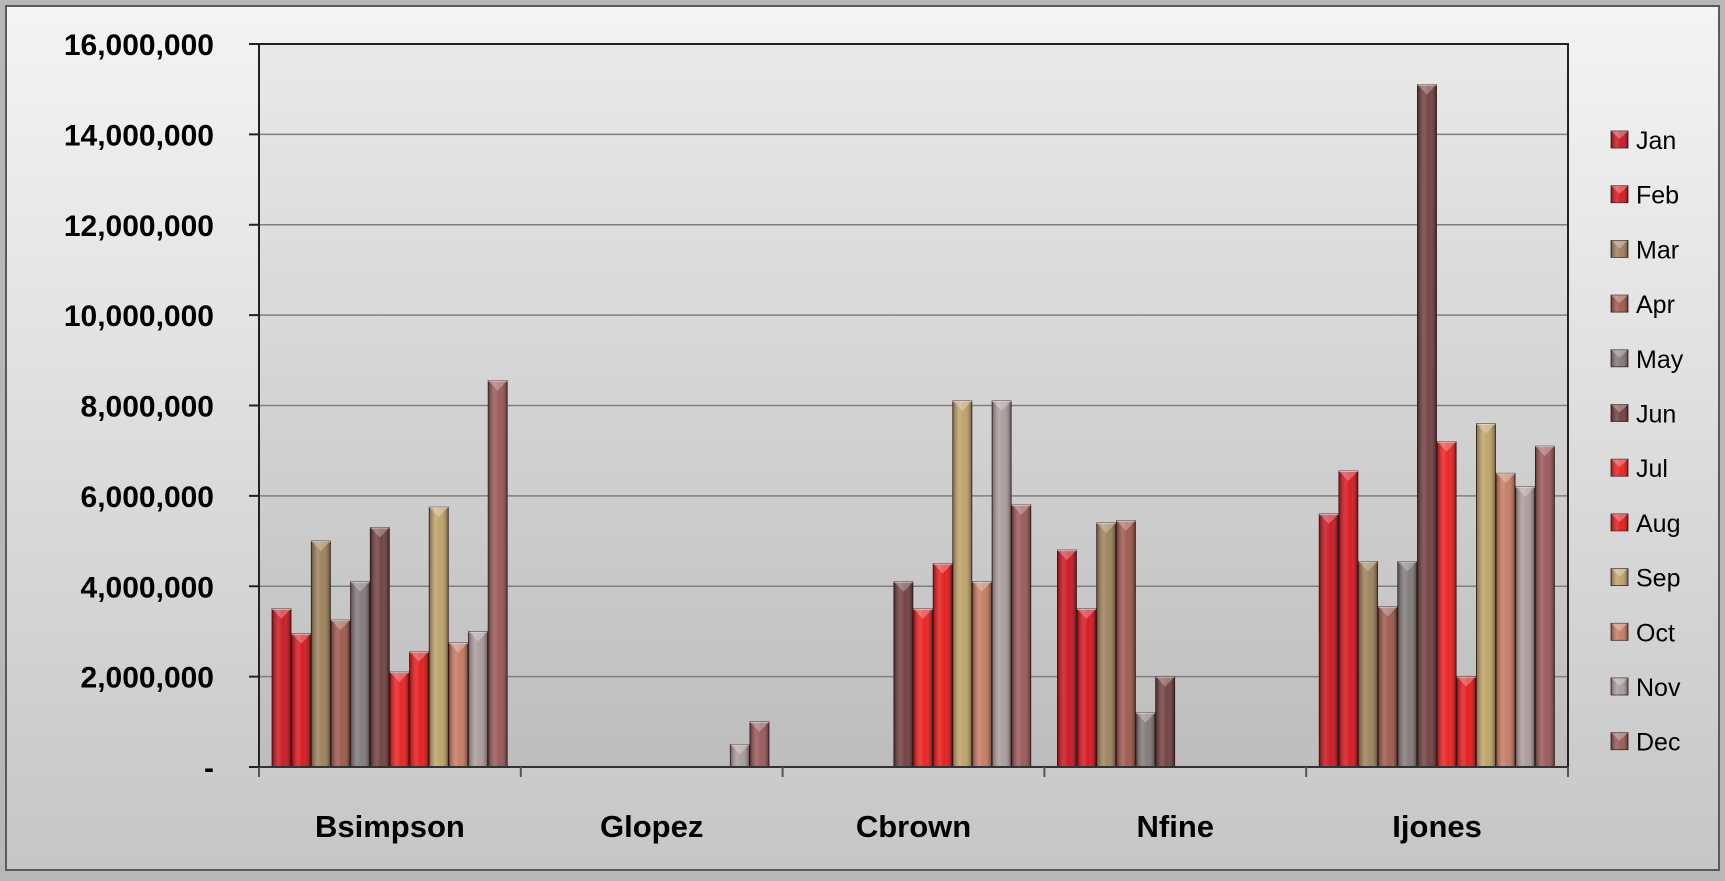 This screenshot has height=881, width=1725. I want to click on legend-item: Jan, so click(1643, 141).